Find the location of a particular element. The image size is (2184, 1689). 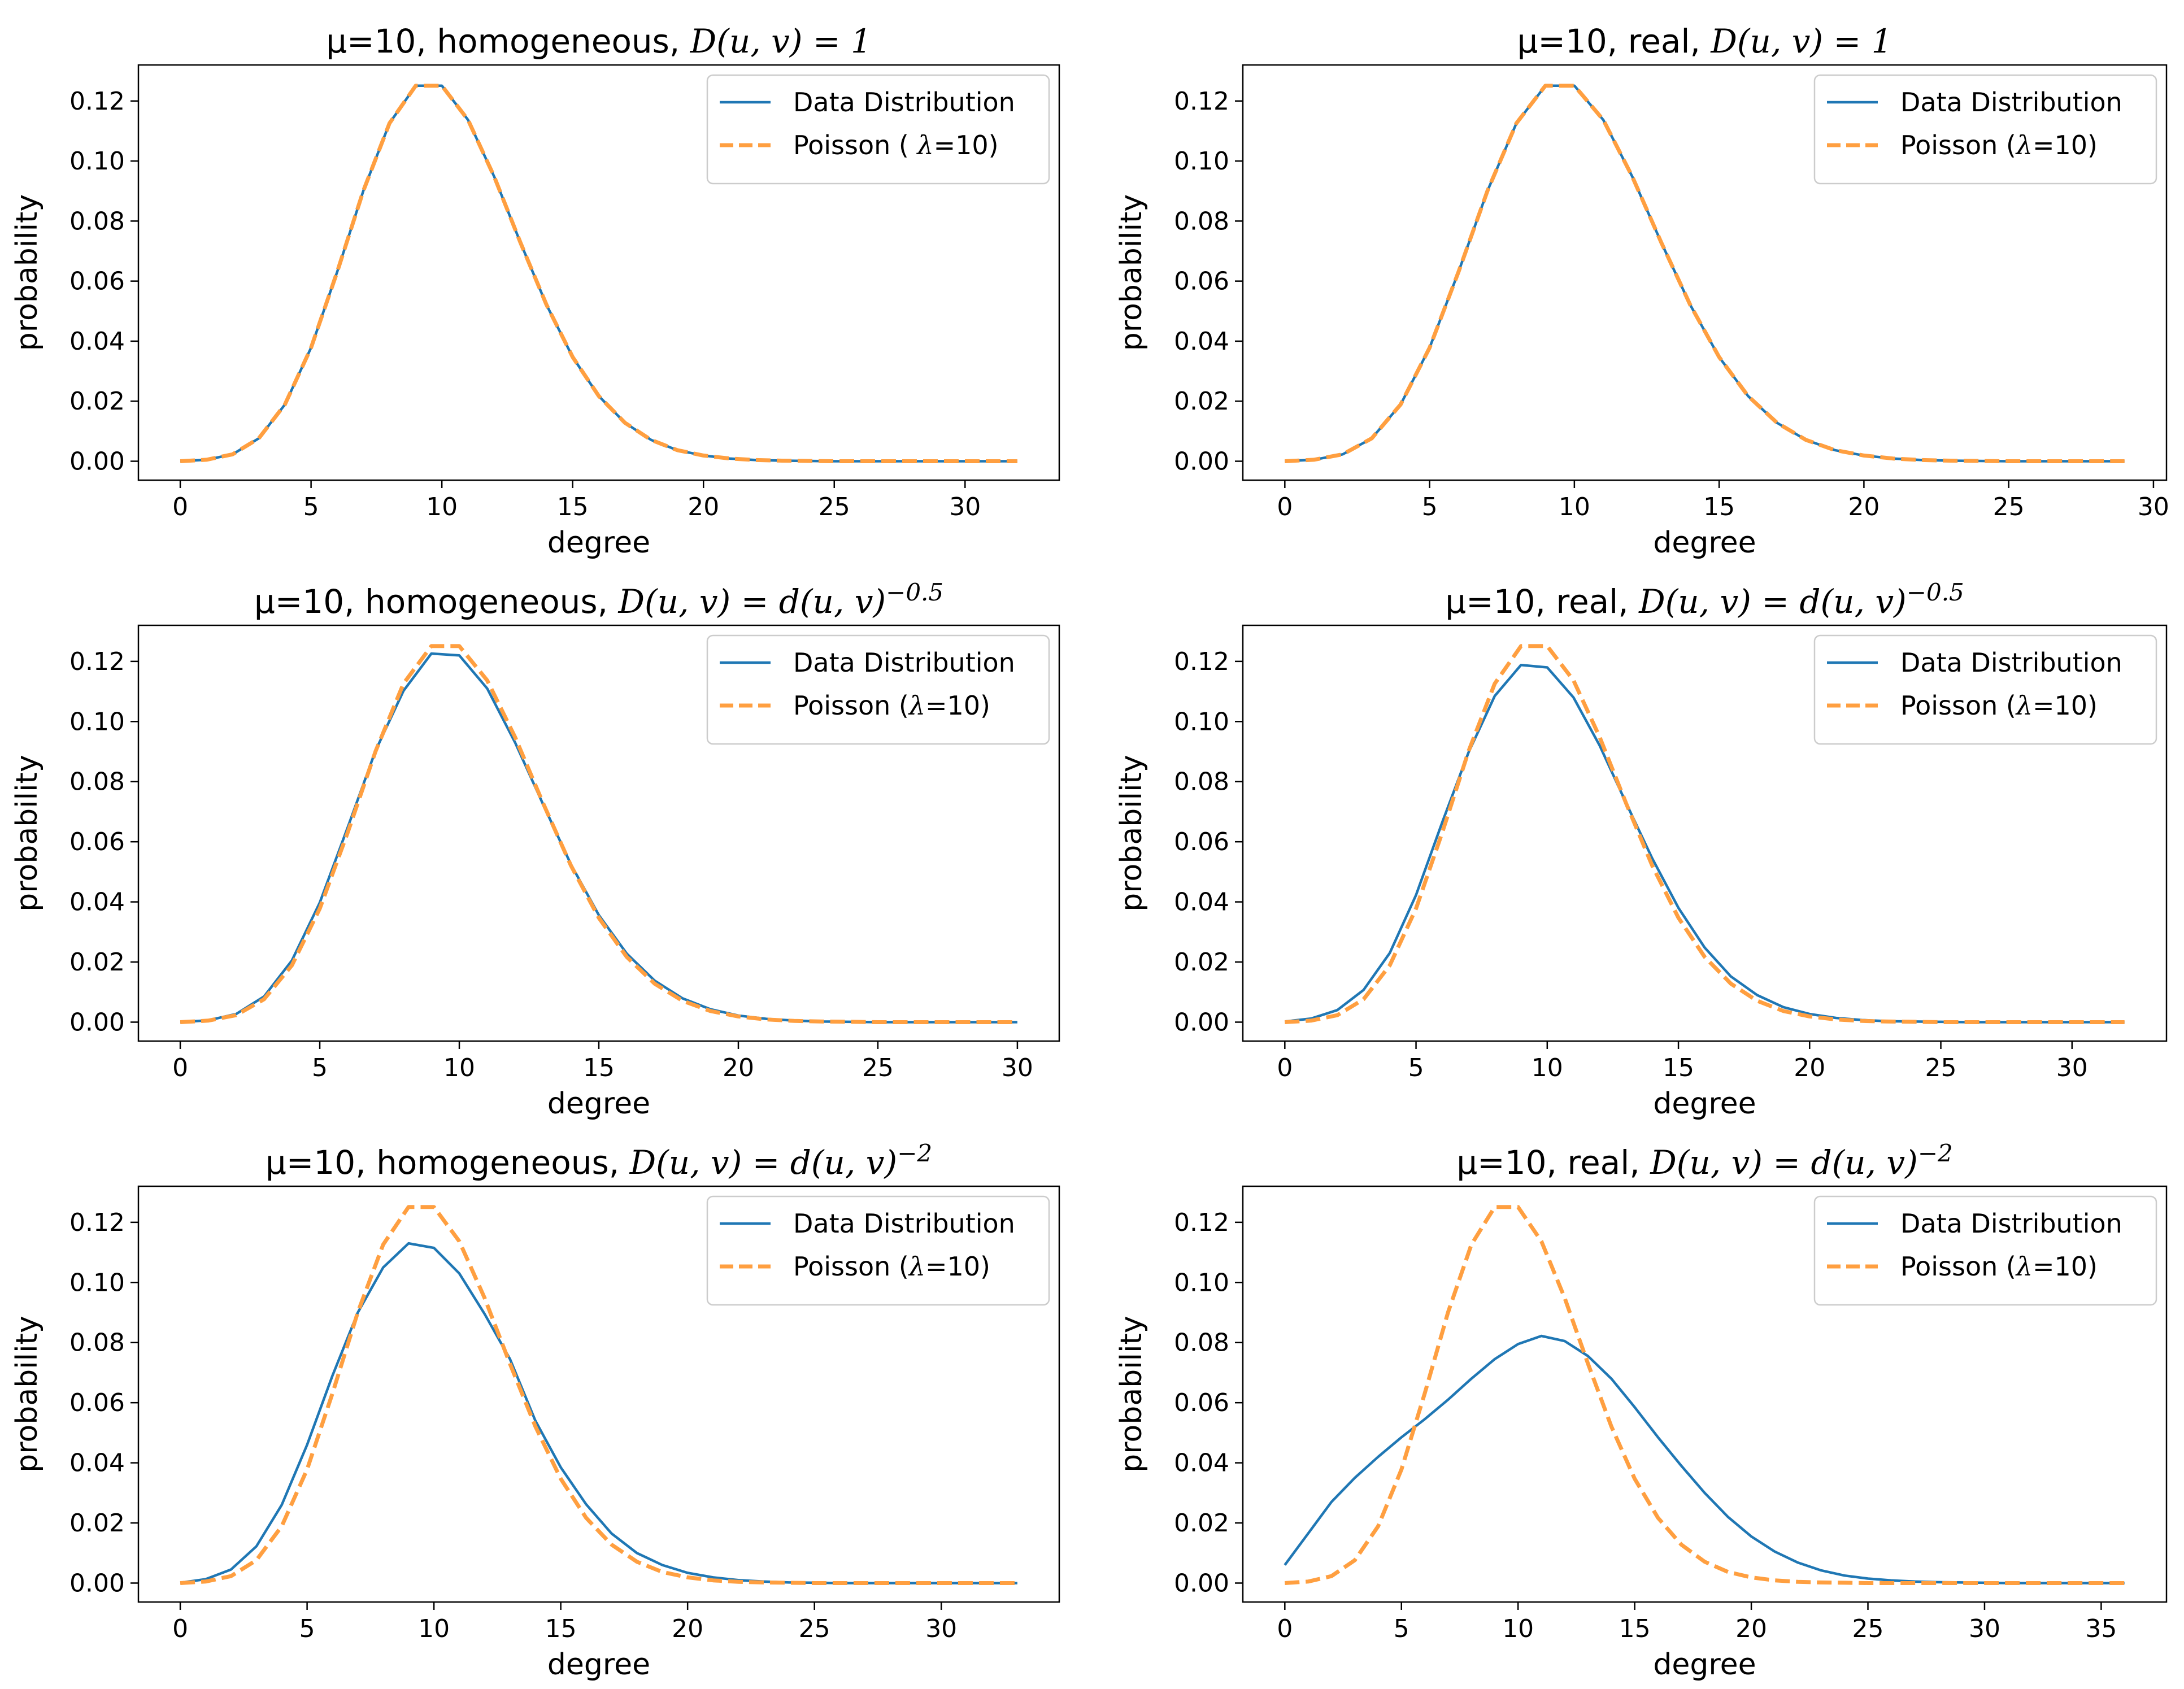

chart-title: μ=10, real, D(u, v) = d(u, v)−0.5 is located at coordinates (1704, 599).